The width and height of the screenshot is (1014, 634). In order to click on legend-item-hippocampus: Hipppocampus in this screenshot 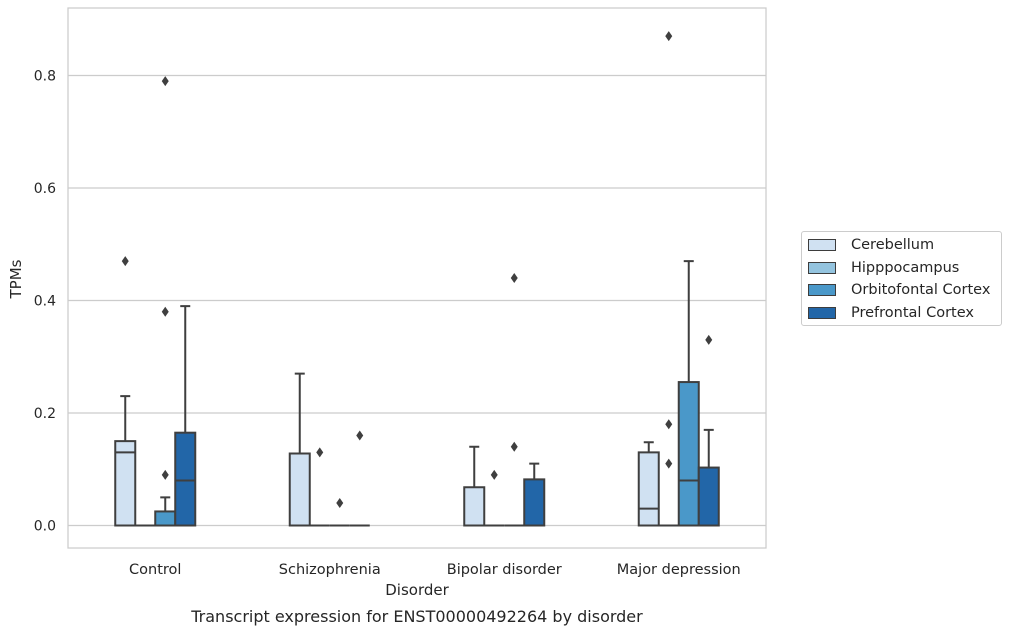, I will do `click(883, 268)`.